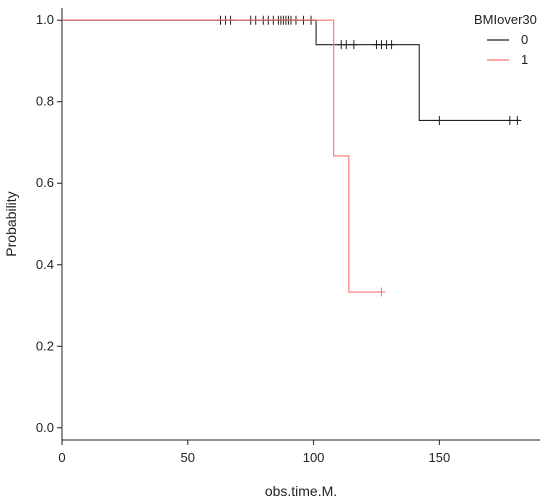 This screenshot has width=550, height=502. Describe the element at coordinates (507, 49) in the screenshot. I see `legend-items: 01` at that location.